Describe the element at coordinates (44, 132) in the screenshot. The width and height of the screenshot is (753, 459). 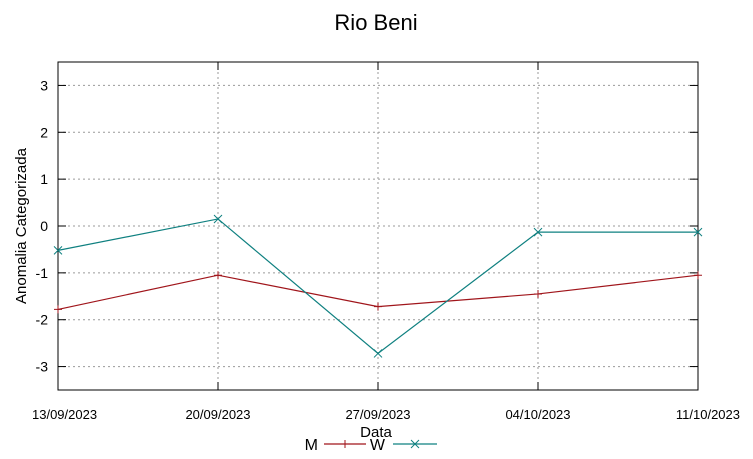
I see `y-tick-label: 2` at that location.